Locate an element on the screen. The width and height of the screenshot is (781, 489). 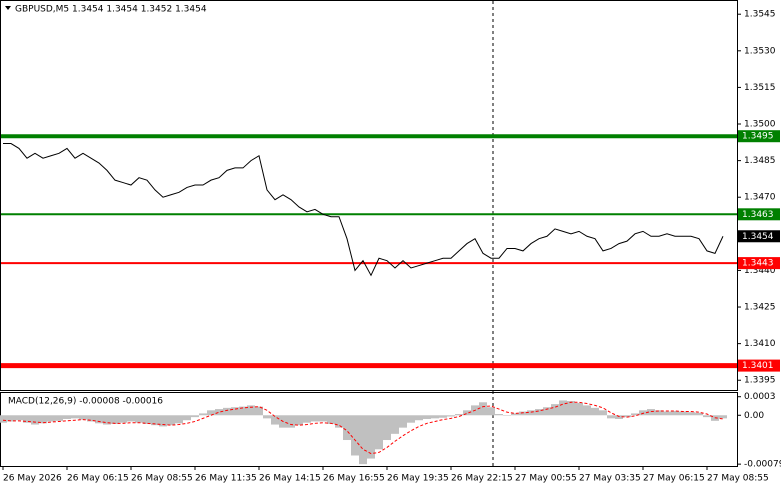
y-tick-label: -0.00079 is located at coordinates (762, 465).